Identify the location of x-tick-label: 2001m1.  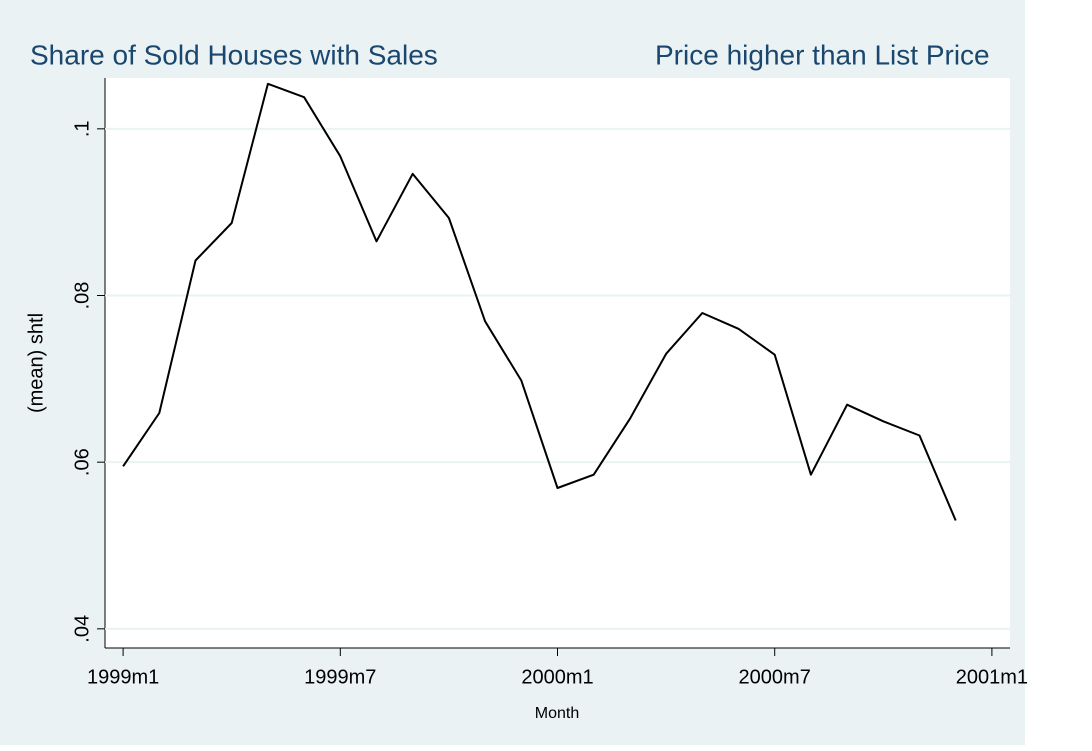
(992, 677).